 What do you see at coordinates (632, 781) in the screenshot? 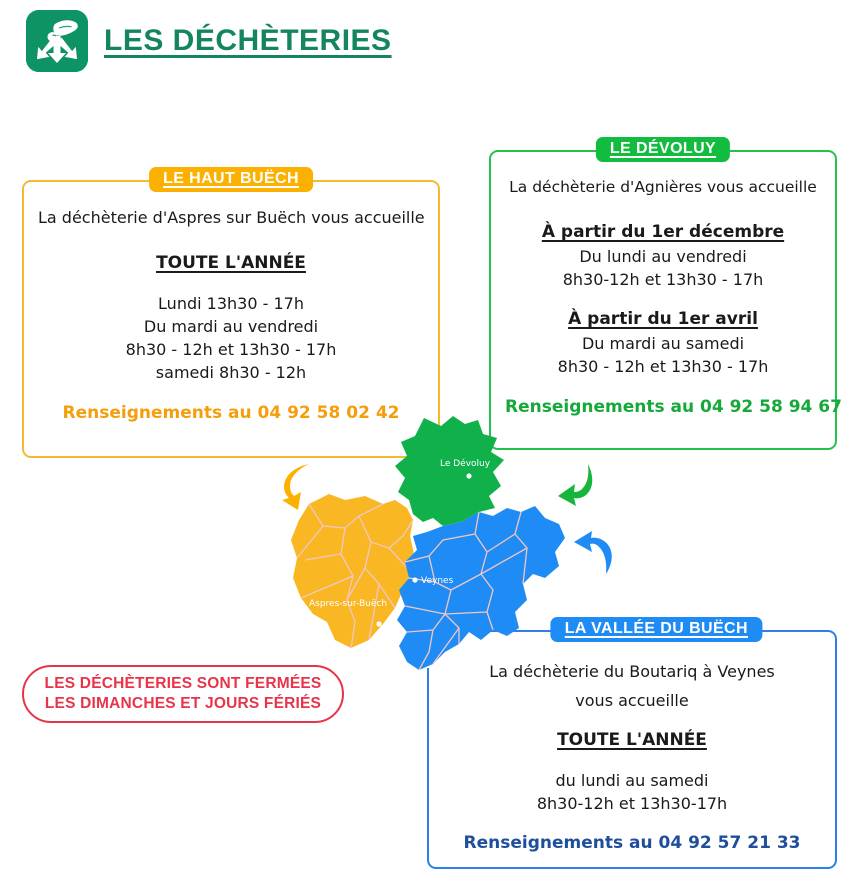
I see `hours-line: du lundi au samedi` at bounding box center [632, 781].